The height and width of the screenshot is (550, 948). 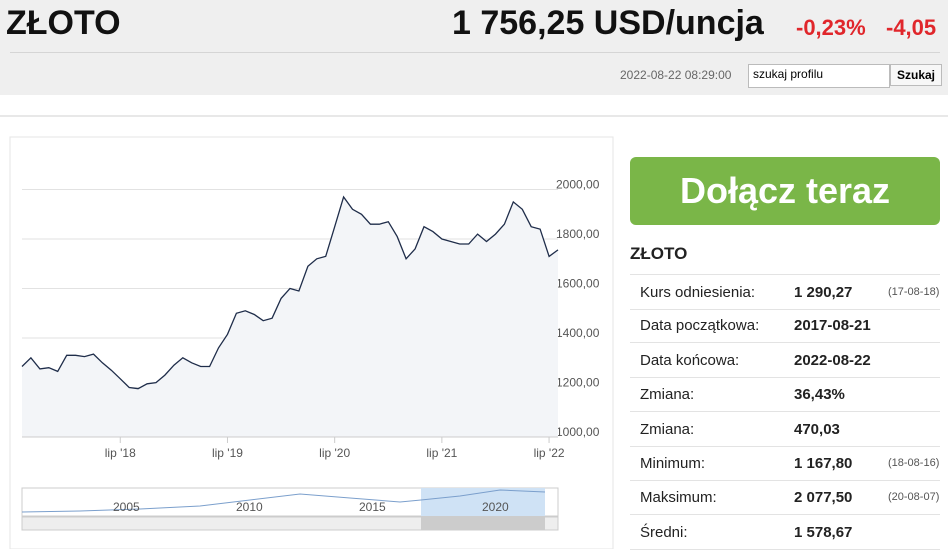 I want to click on navigator-label: 2005, so click(x=126, y=507).